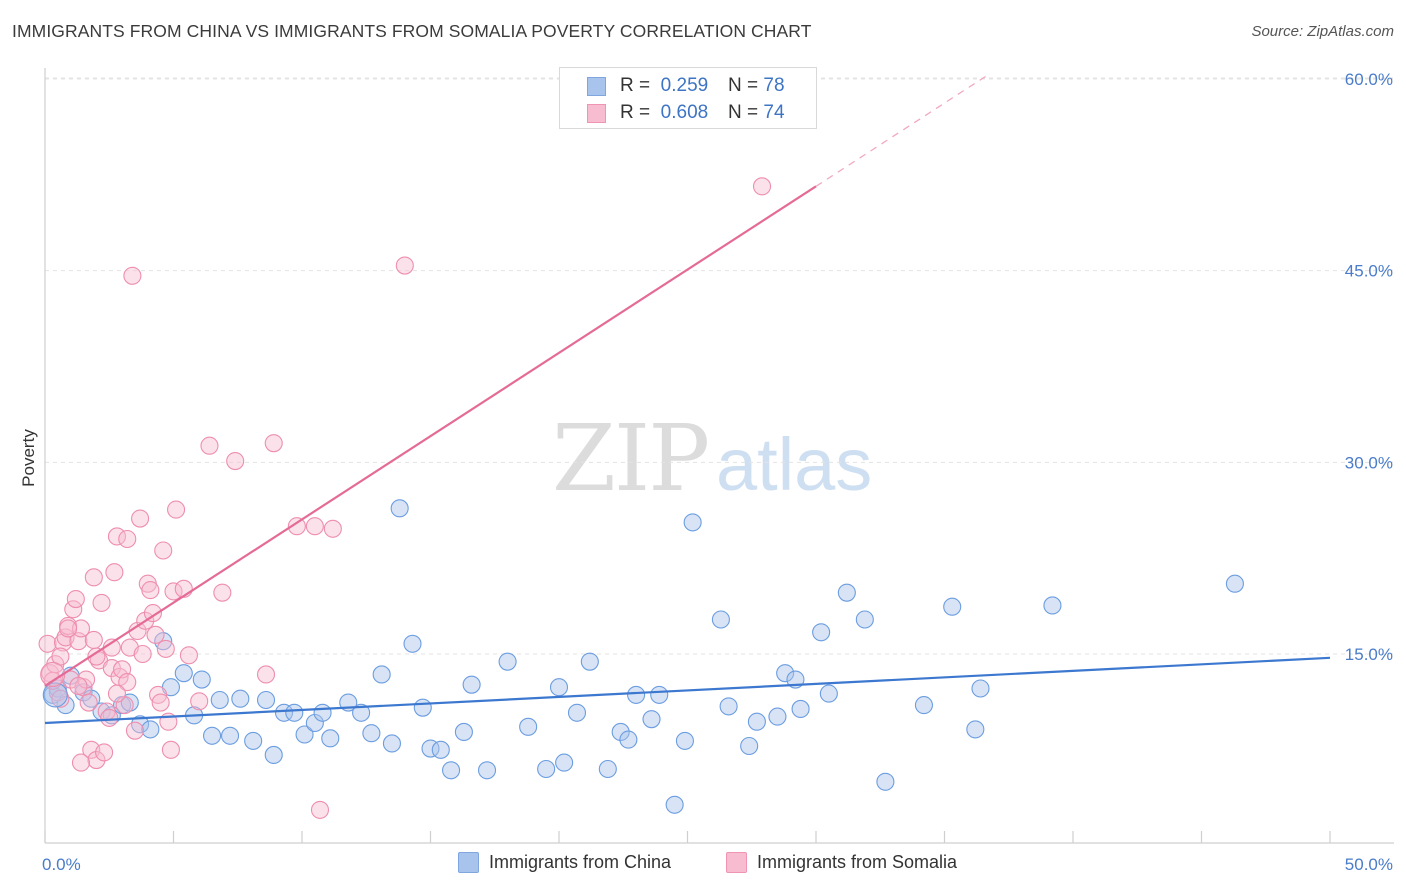 Image resolution: width=1406 pixels, height=892 pixels. What do you see at coordinates (857, 862) in the screenshot?
I see `legend-label-somalia: Immigrants from Somalia` at bounding box center [857, 862].